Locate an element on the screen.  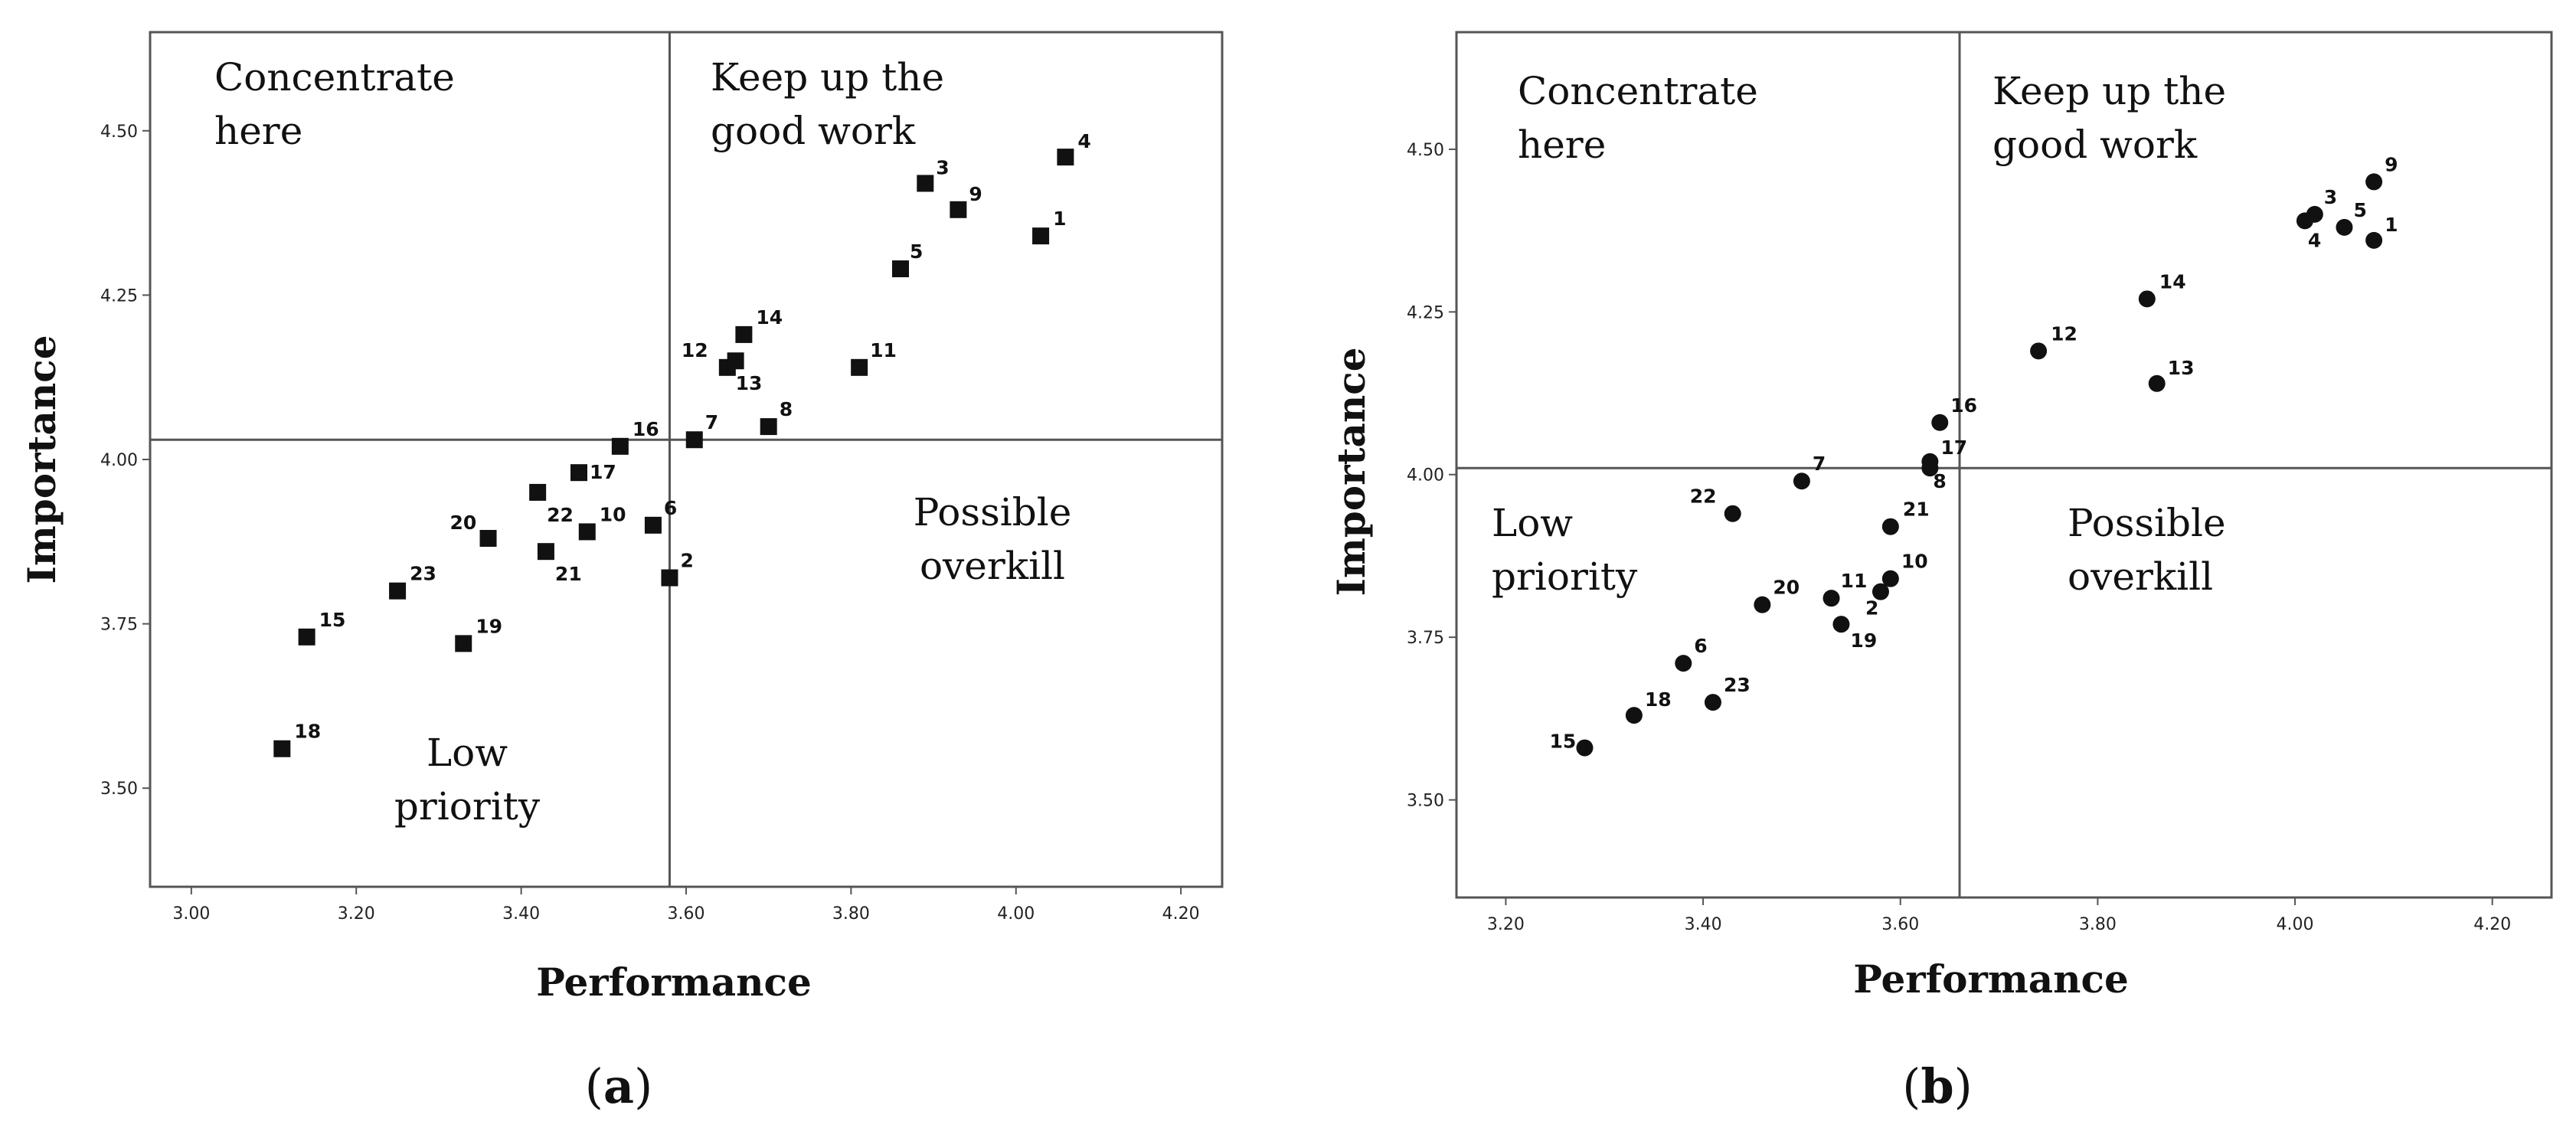
panel-a-point-label-21: 21 is located at coordinates (568, 574).